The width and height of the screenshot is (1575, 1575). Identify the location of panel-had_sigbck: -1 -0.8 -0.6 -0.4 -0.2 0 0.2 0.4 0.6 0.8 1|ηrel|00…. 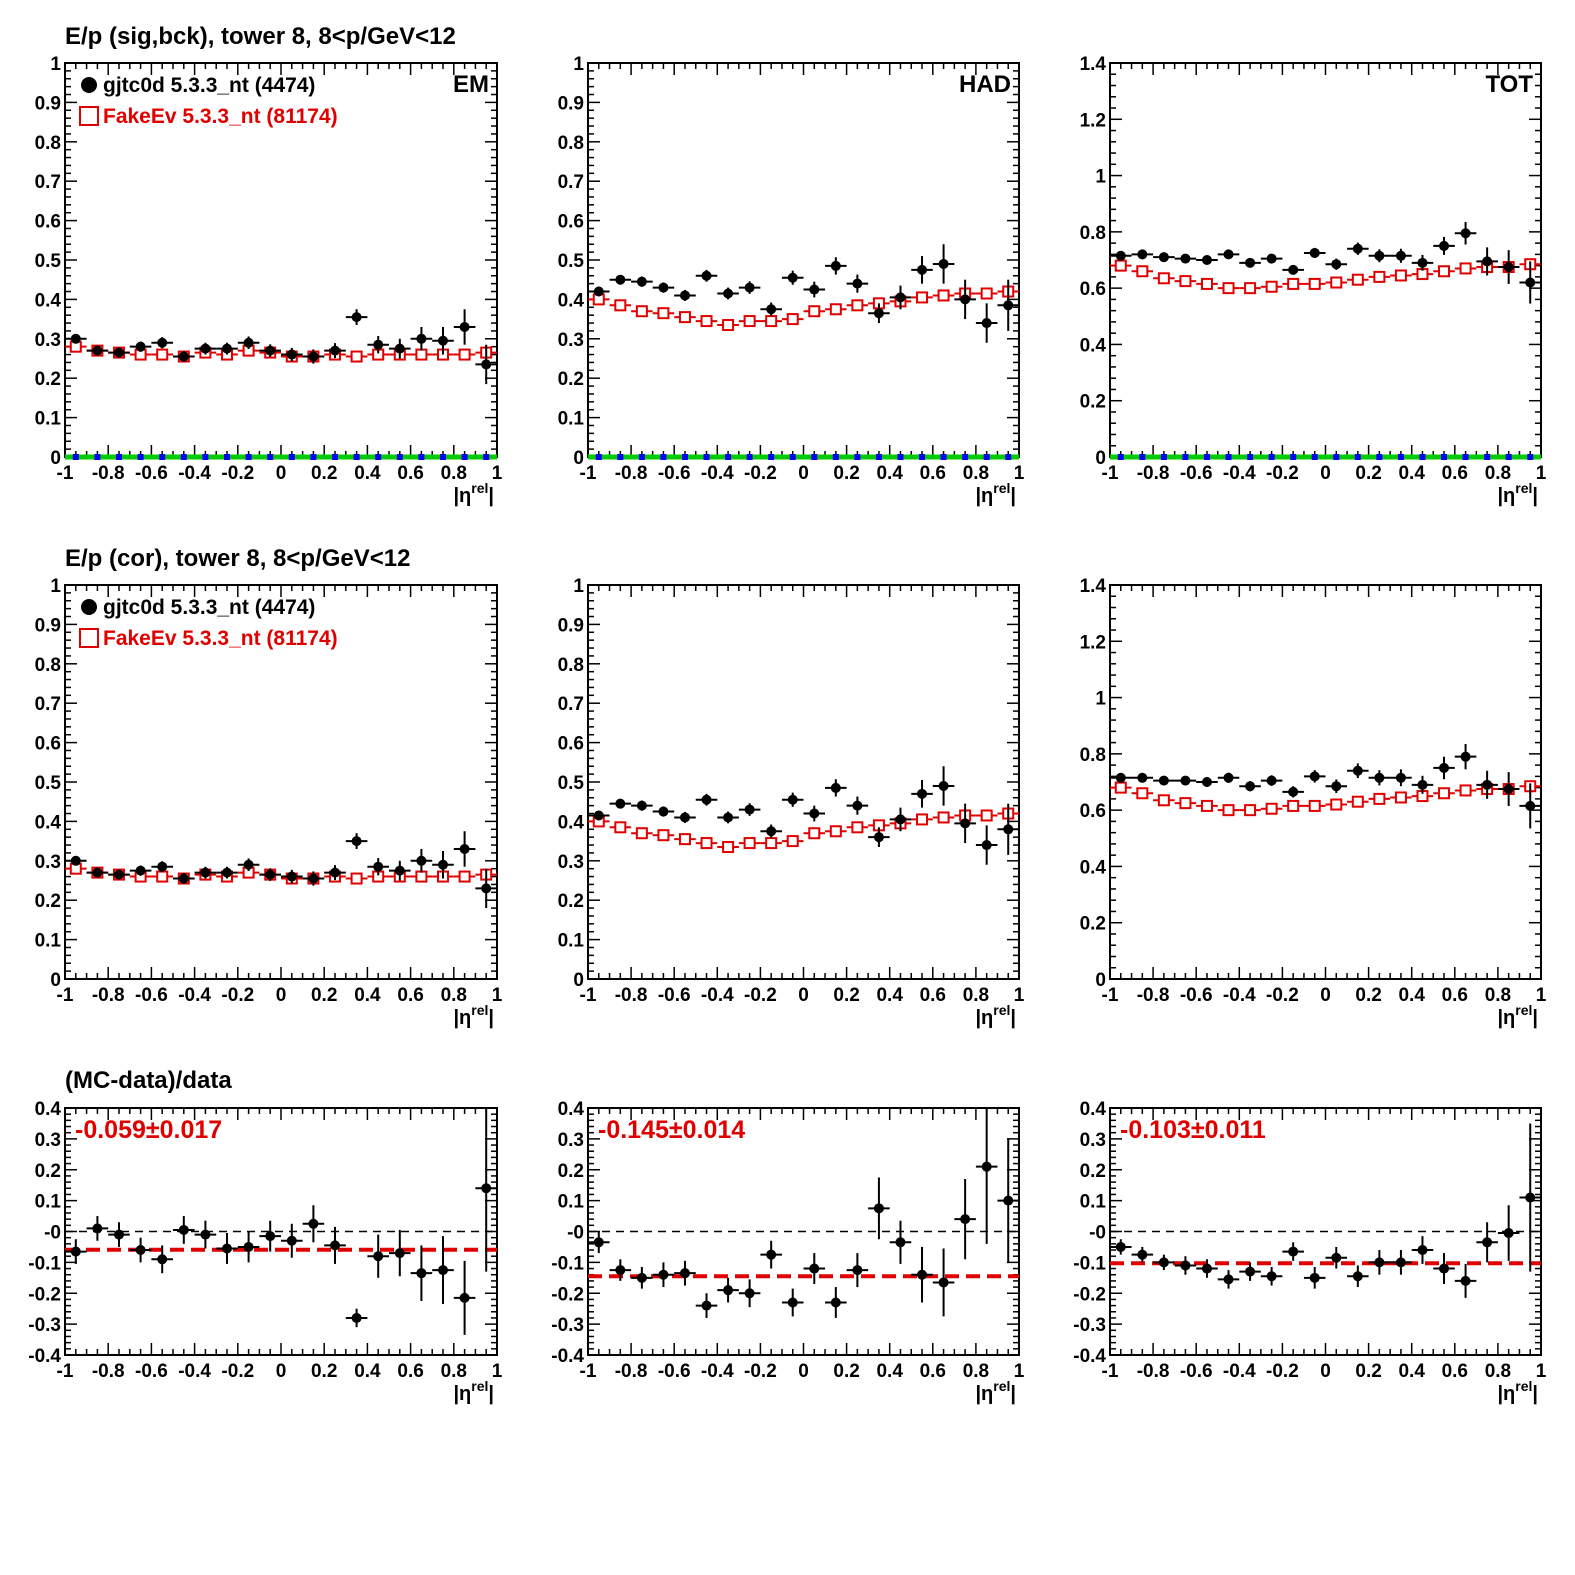
(791, 280).